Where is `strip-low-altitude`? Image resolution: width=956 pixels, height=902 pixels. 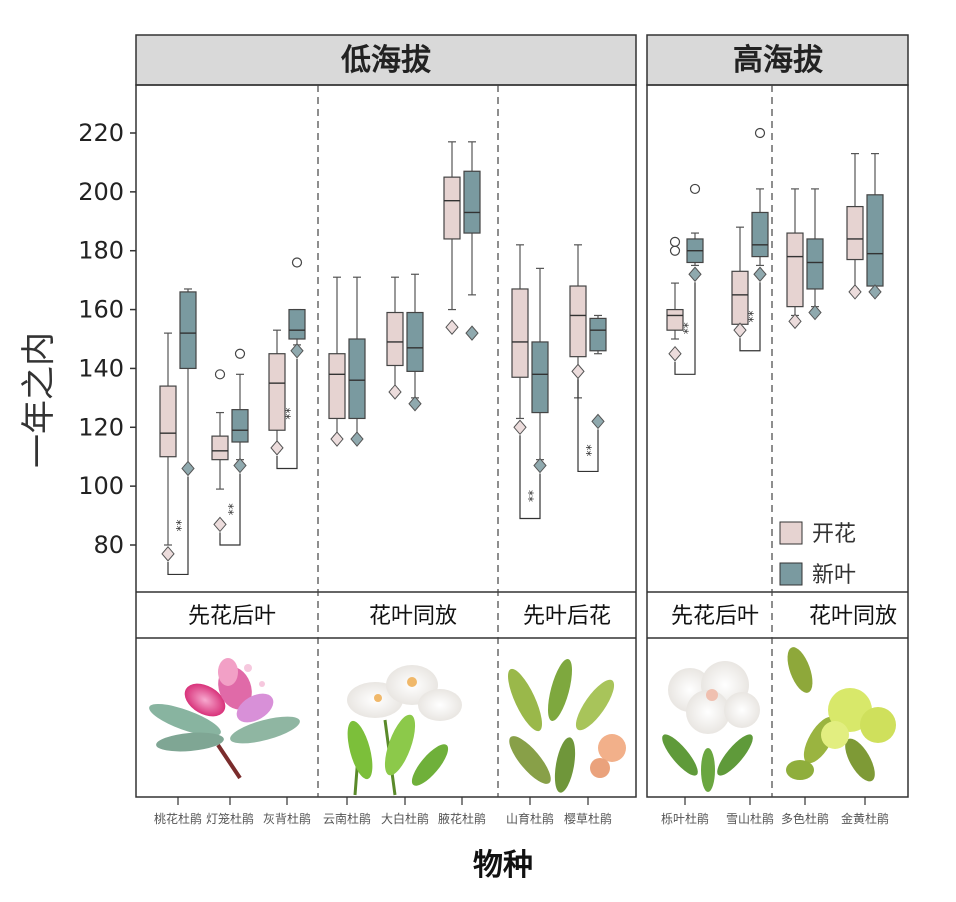
strip-low-altitude is located at coordinates (386, 60).